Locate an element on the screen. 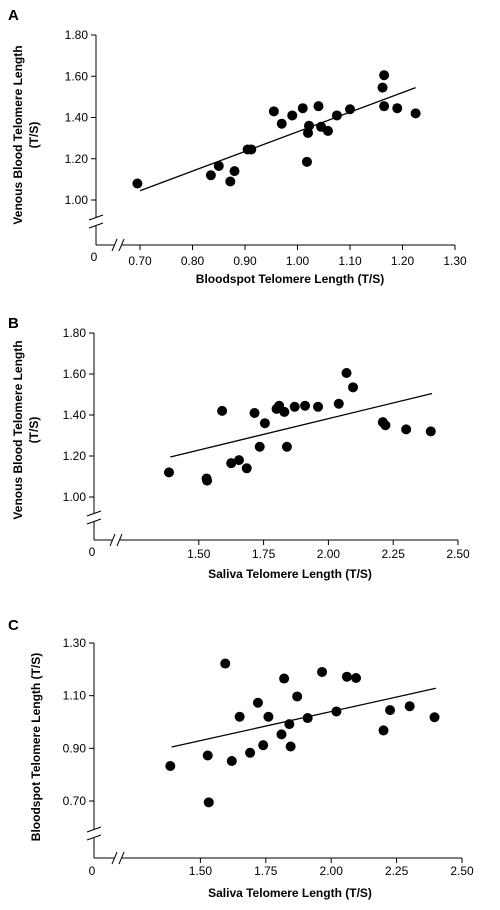 The image size is (500, 910). panel-label: B is located at coordinates (13, 323).